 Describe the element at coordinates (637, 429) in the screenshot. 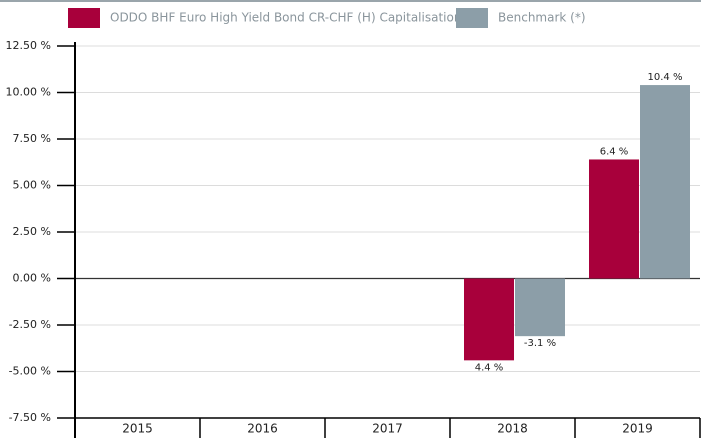

I see `x-tick-label: 2019` at that location.